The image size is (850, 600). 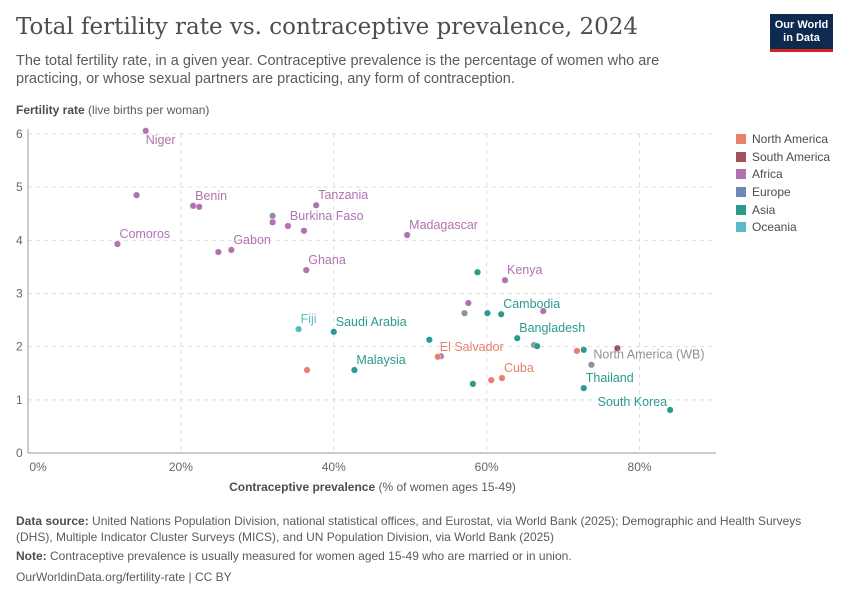 What do you see at coordinates (633, 402) in the screenshot?
I see `point-label: South Korea` at bounding box center [633, 402].